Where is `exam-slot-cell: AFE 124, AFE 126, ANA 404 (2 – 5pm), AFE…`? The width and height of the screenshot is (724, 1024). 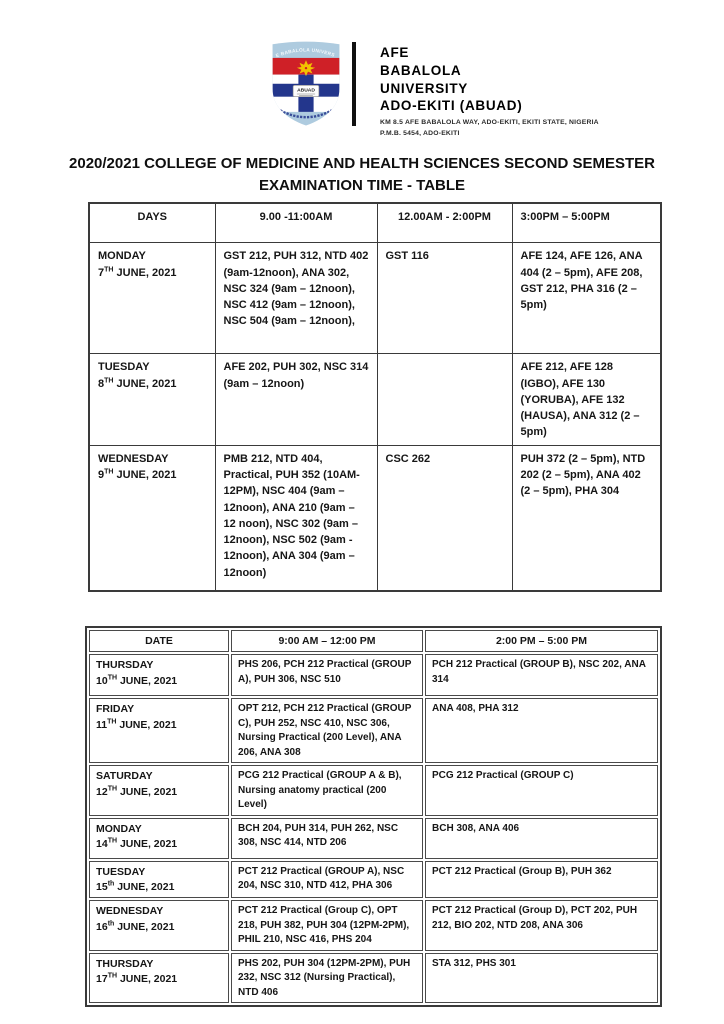
exam-slot-cell: AFE 124, AFE 126, ANA 404 (2 – 5pm), AFE… is located at coordinates (586, 298).